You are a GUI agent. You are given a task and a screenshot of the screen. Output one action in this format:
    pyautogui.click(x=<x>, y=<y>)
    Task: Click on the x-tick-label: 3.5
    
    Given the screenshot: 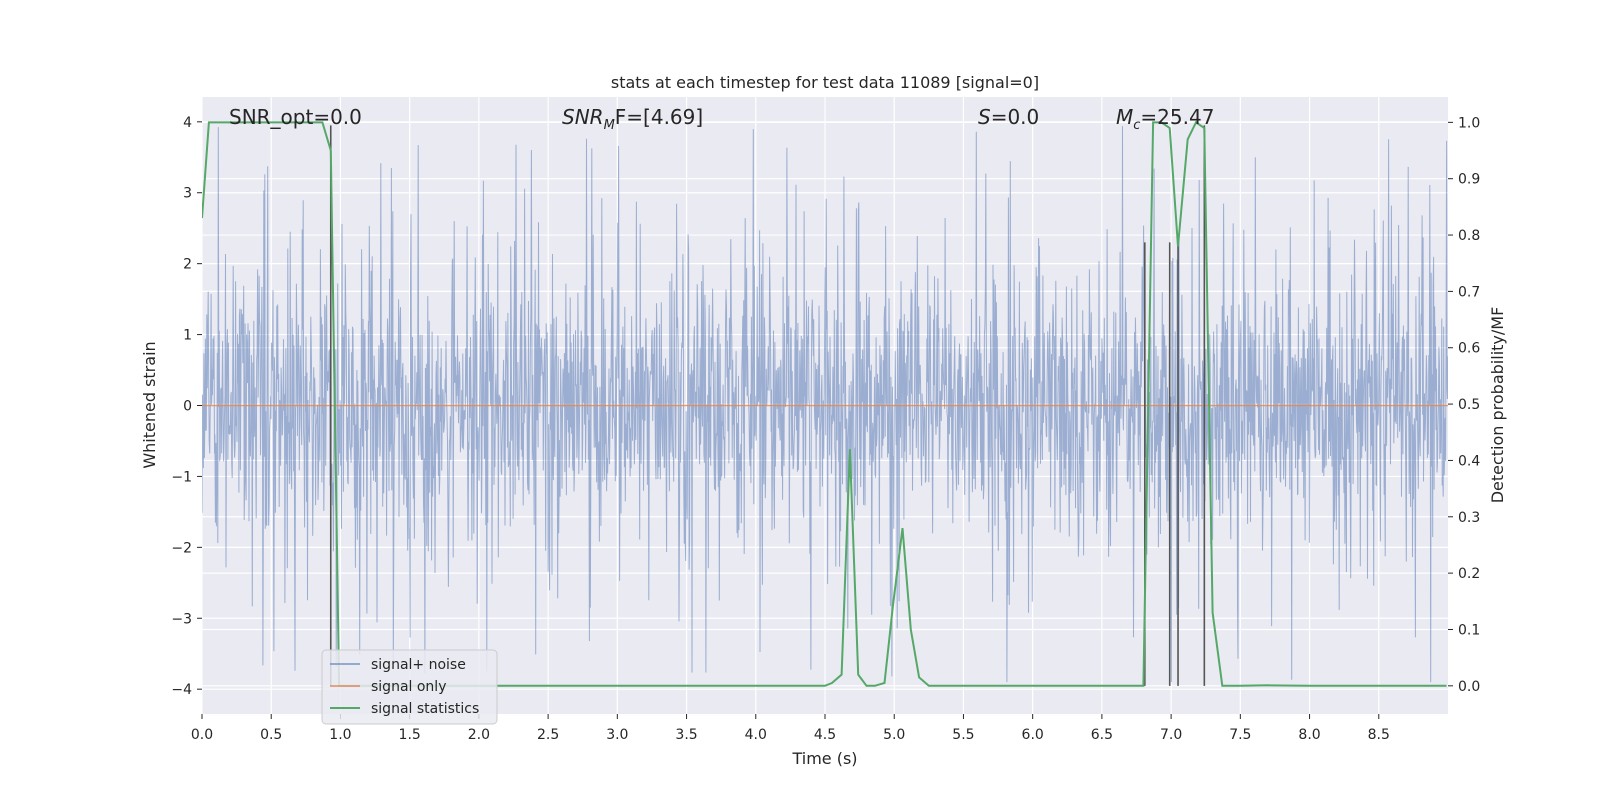 What is the action you would take?
    pyautogui.click(x=686, y=735)
    